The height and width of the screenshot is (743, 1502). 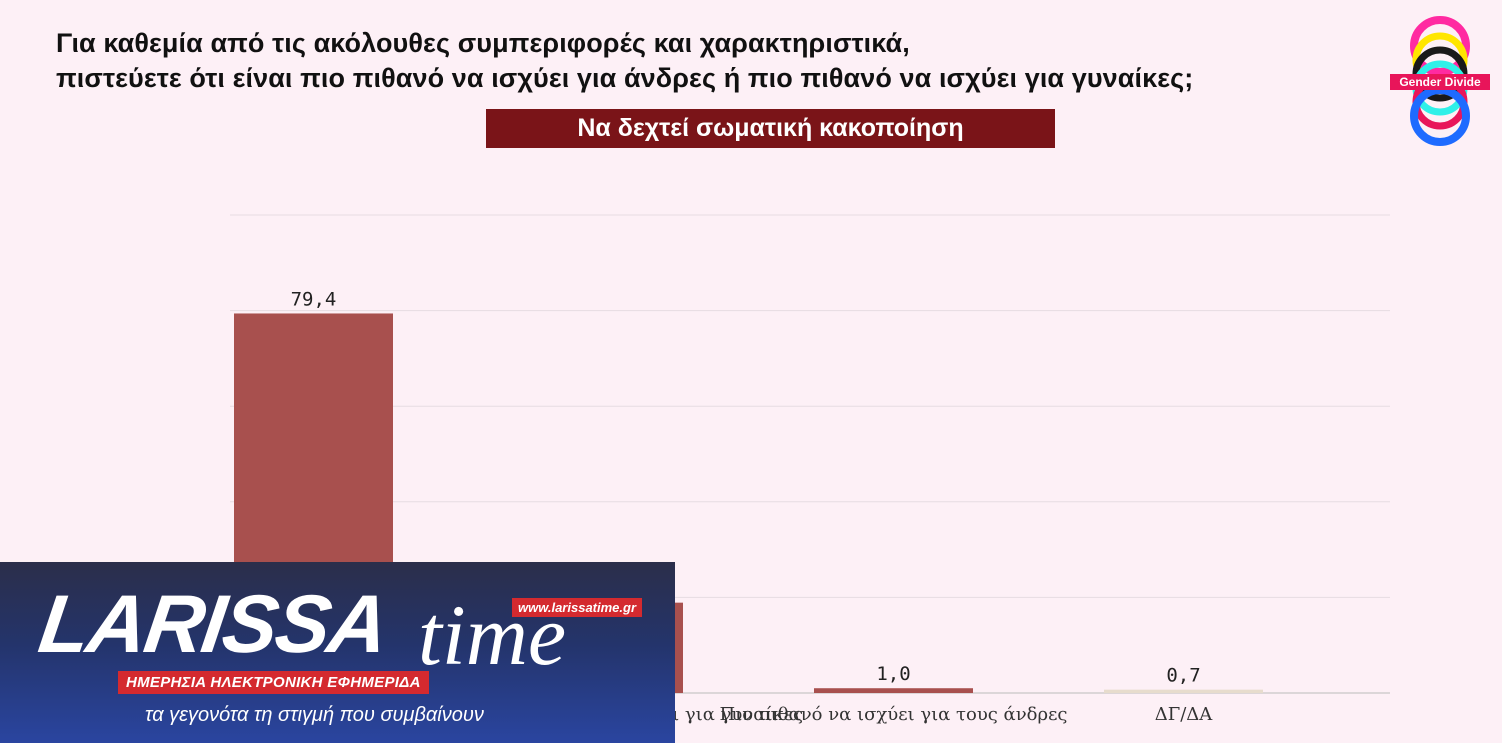 What do you see at coordinates (314, 299) in the screenshot?
I see `data-label: 79,4` at bounding box center [314, 299].